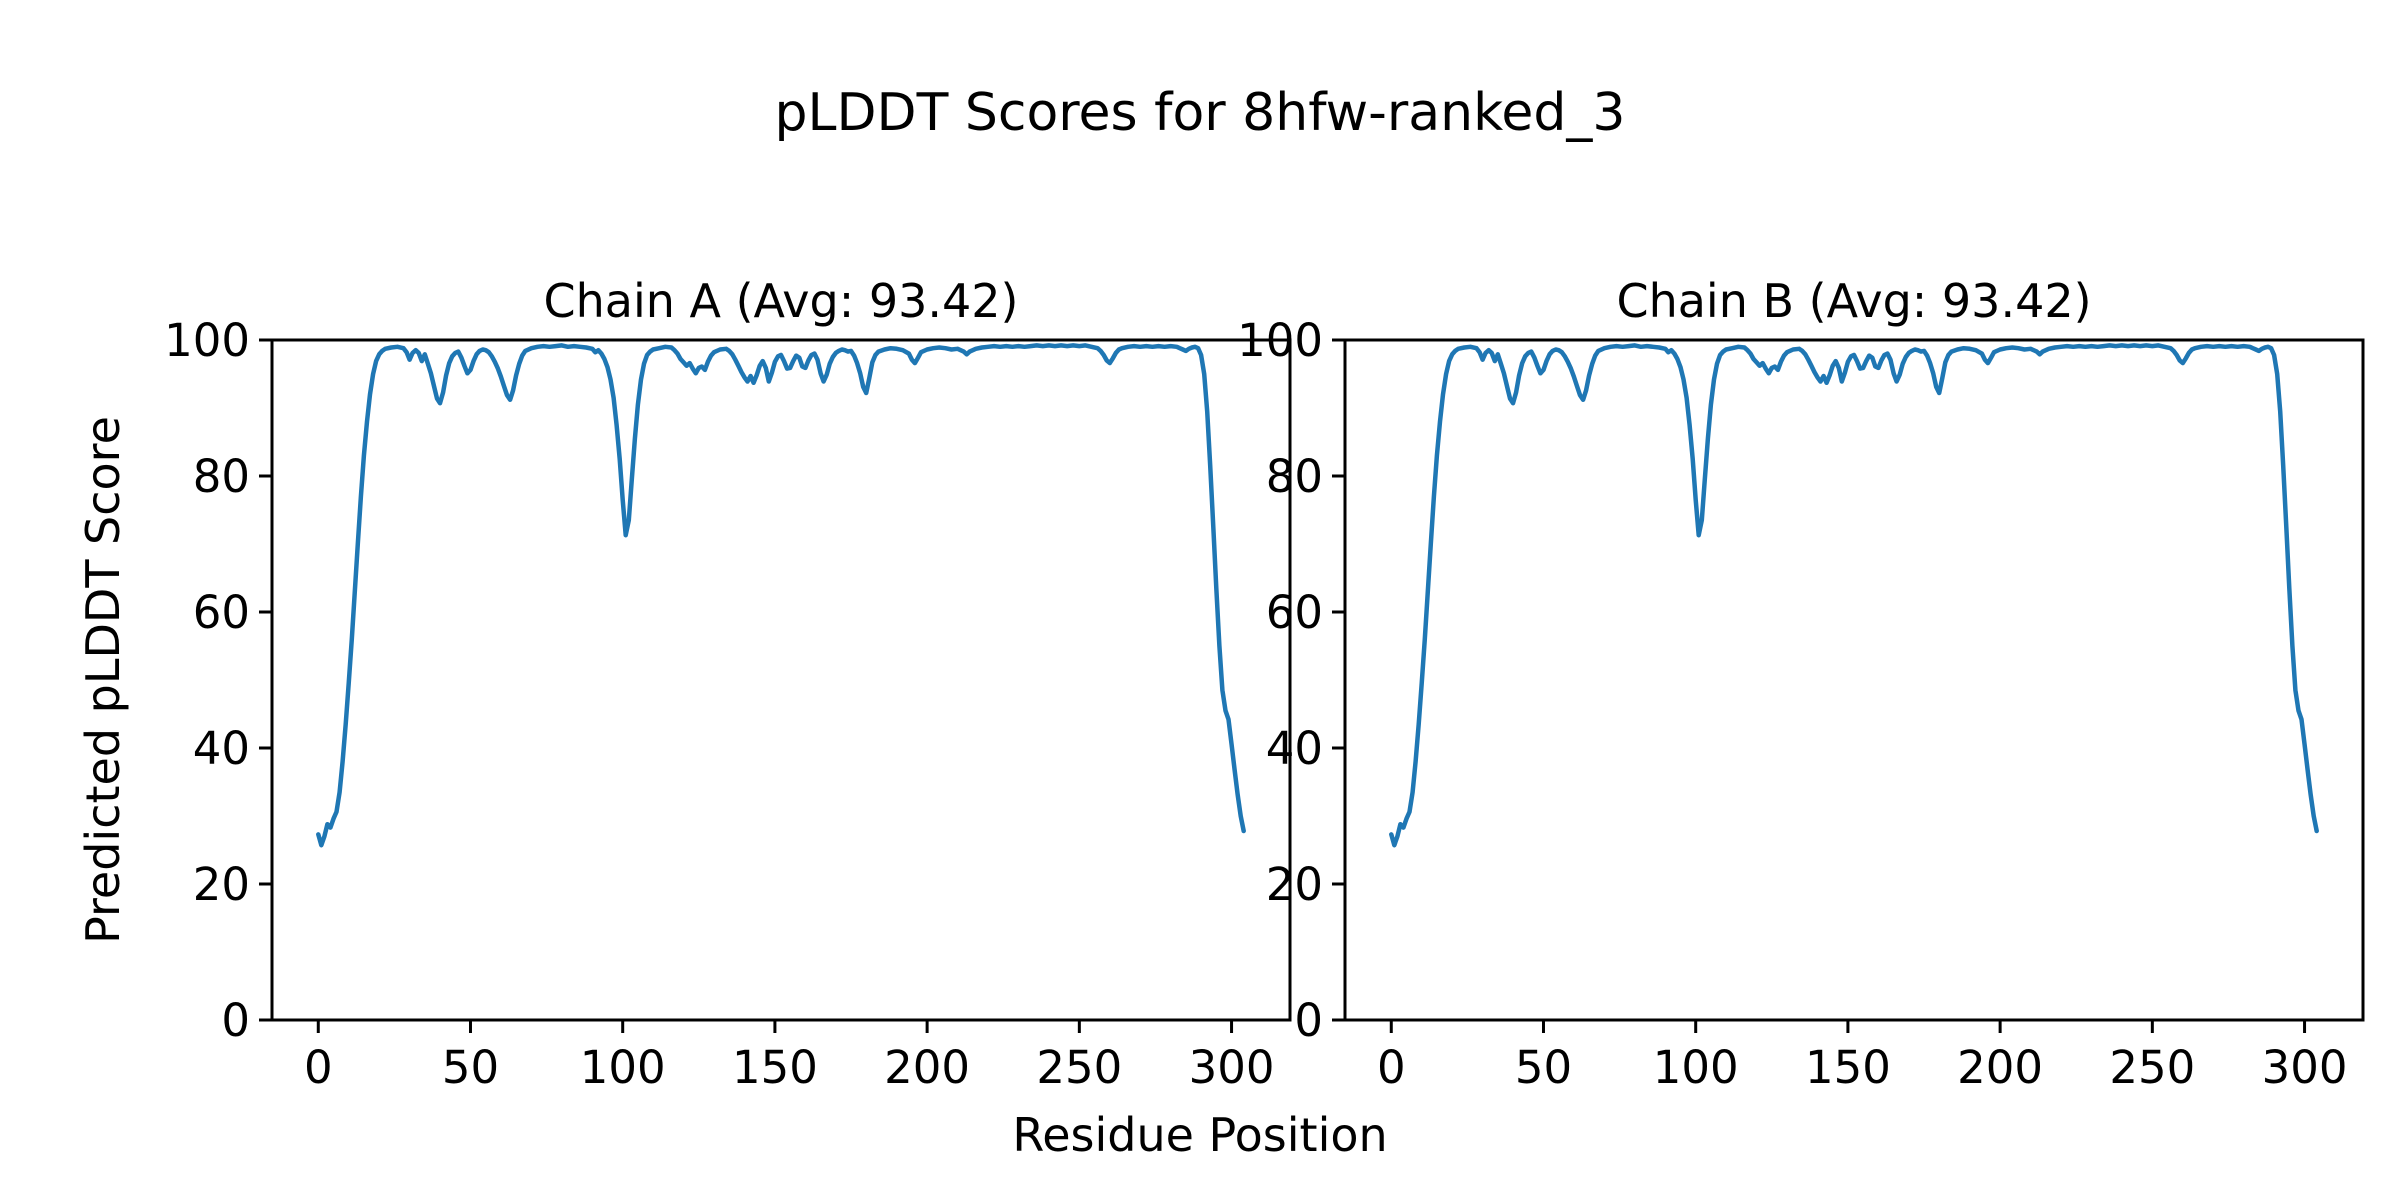 Image resolution: width=2400 pixels, height=1200 pixels. I want to click on x-axis-label: Residue Position, so click(1200, 1135).